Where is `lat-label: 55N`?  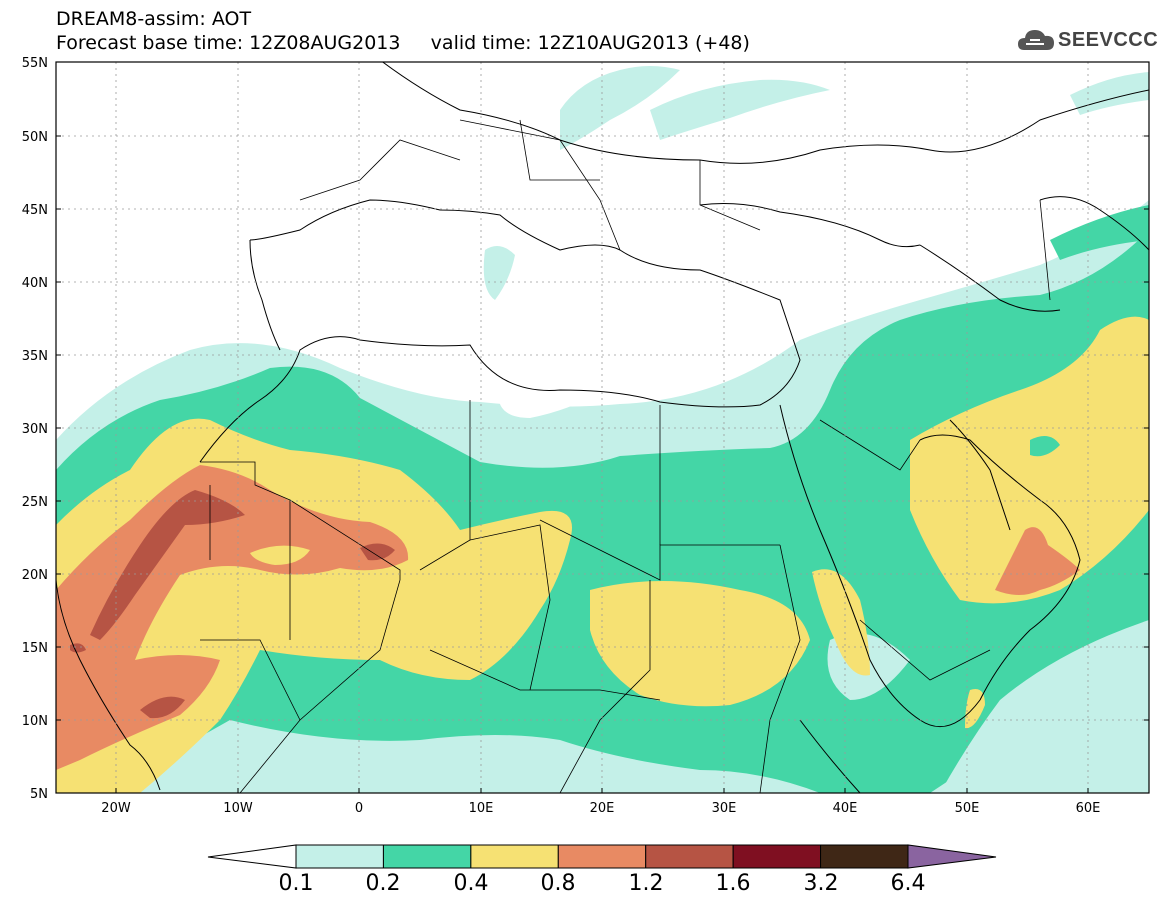
lat-label: 55N is located at coordinates (35, 63).